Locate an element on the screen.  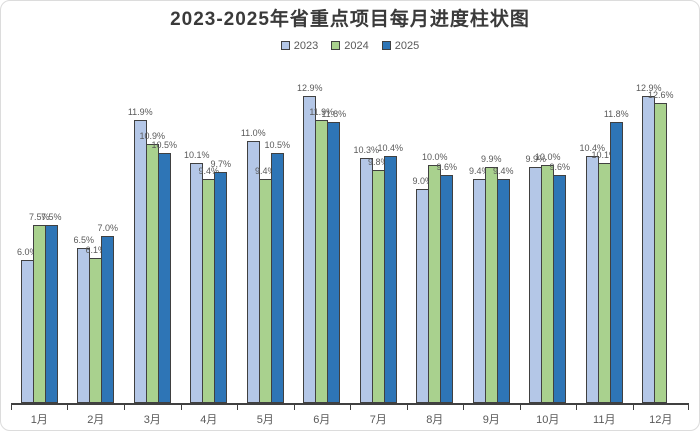
legend-label: 2025 is located at coordinates (407, 45).